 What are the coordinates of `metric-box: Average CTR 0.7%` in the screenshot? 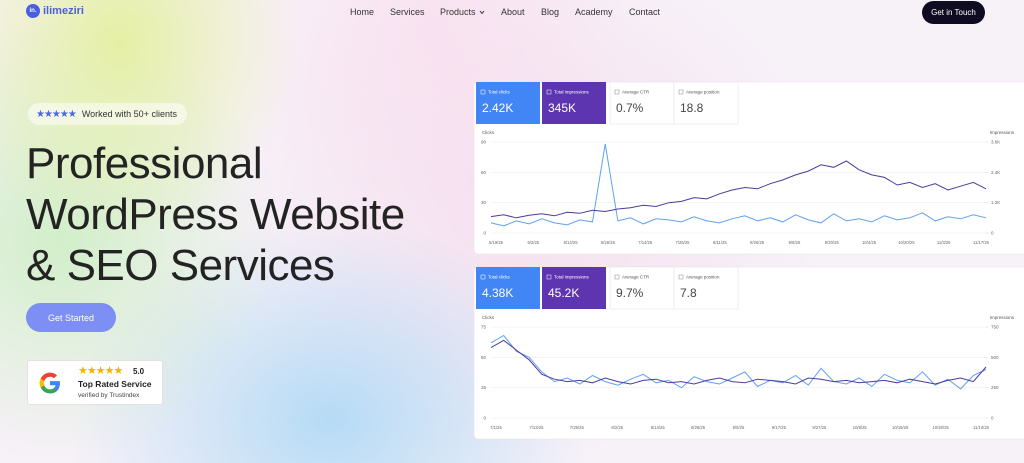 It's located at (642, 103).